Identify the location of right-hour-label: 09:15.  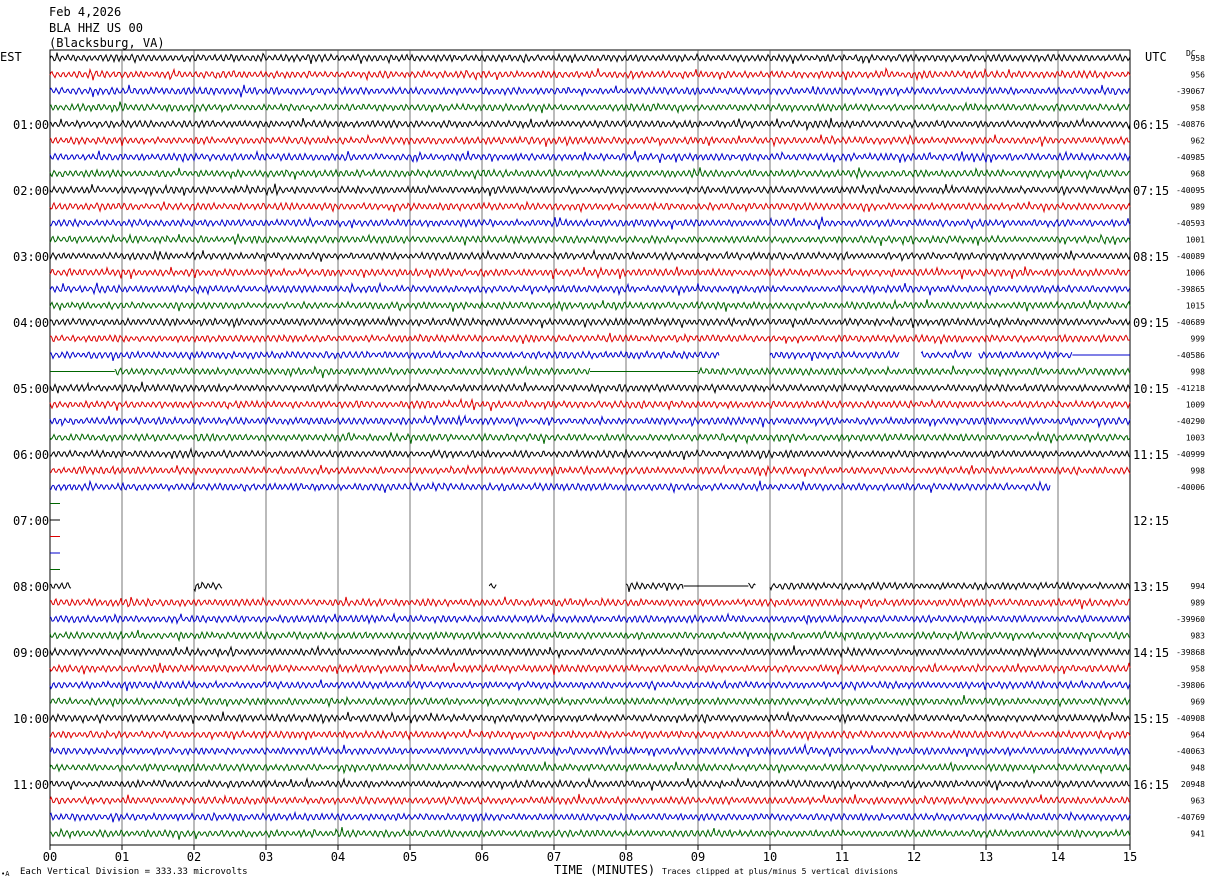
(1151, 323).